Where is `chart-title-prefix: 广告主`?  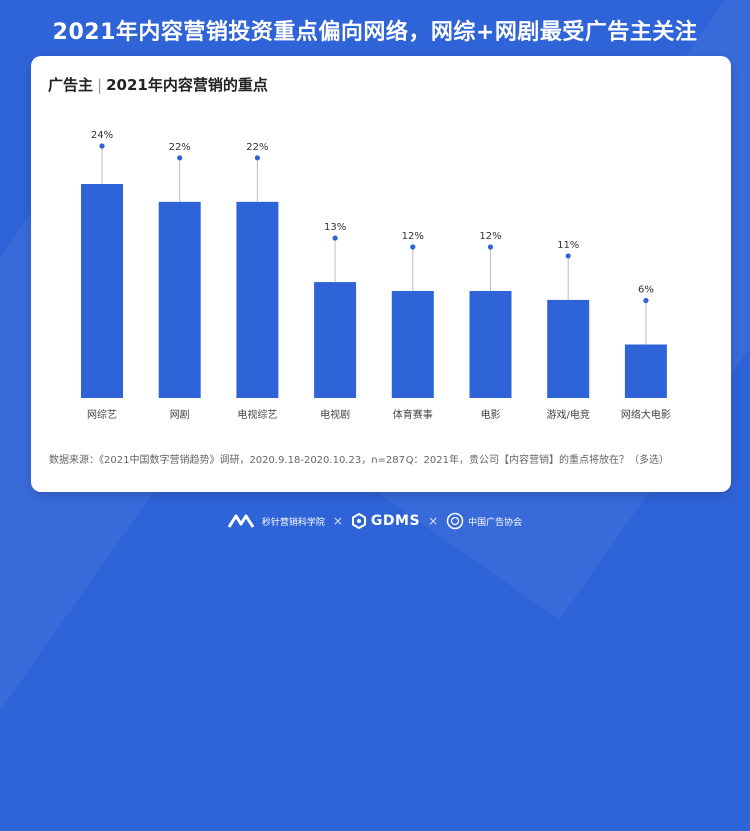
chart-title-prefix: 广告主 is located at coordinates (71, 85).